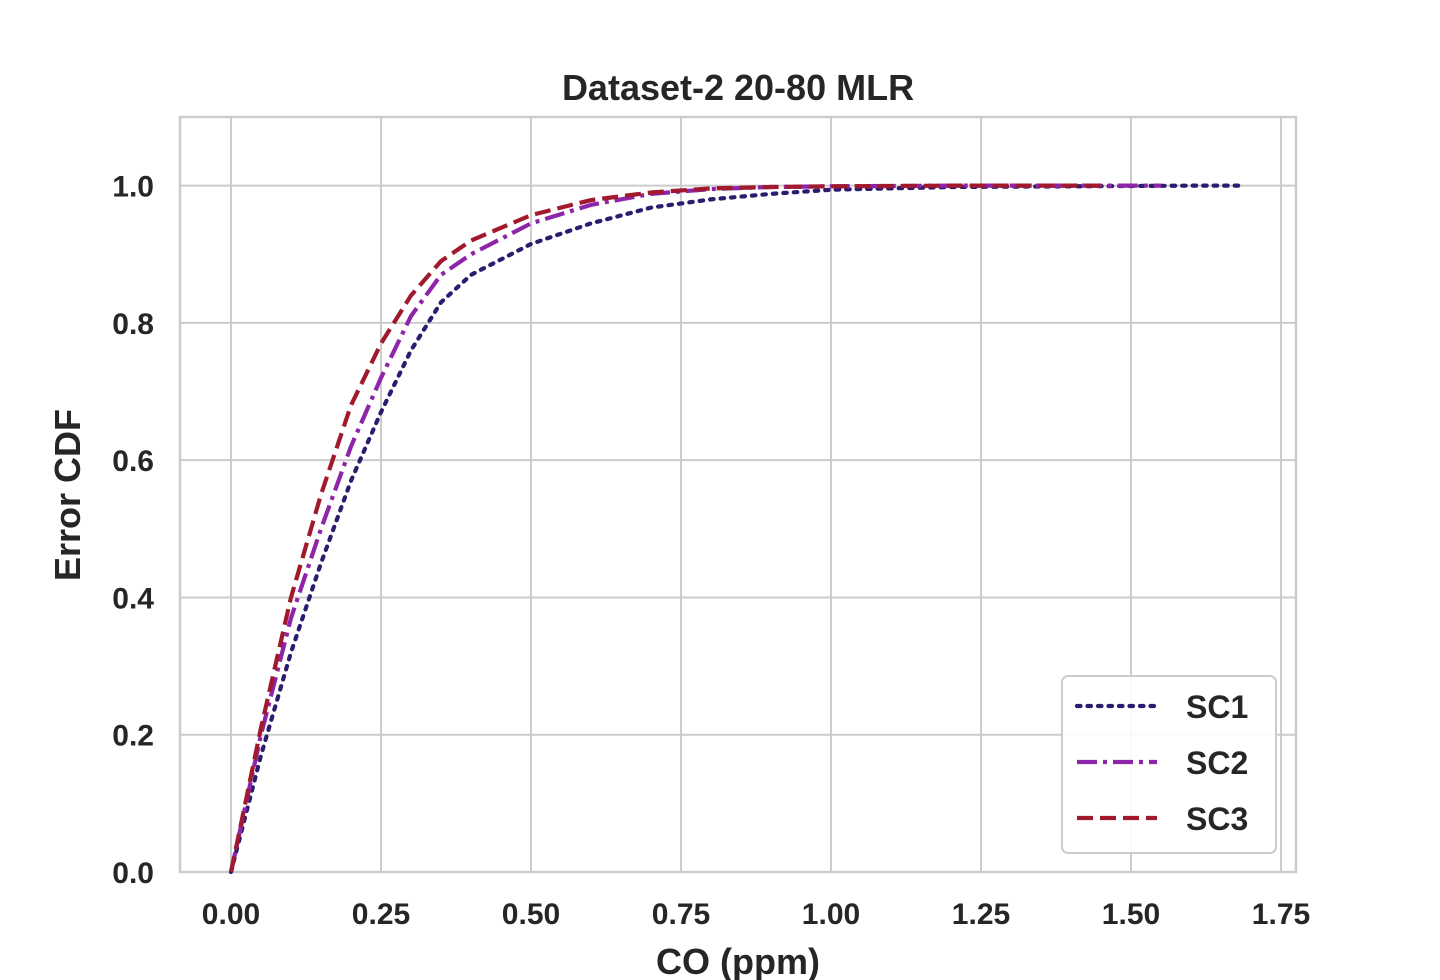 The height and width of the screenshot is (980, 1440). I want to click on legend-label-sc3: SC3, so click(1217, 819).